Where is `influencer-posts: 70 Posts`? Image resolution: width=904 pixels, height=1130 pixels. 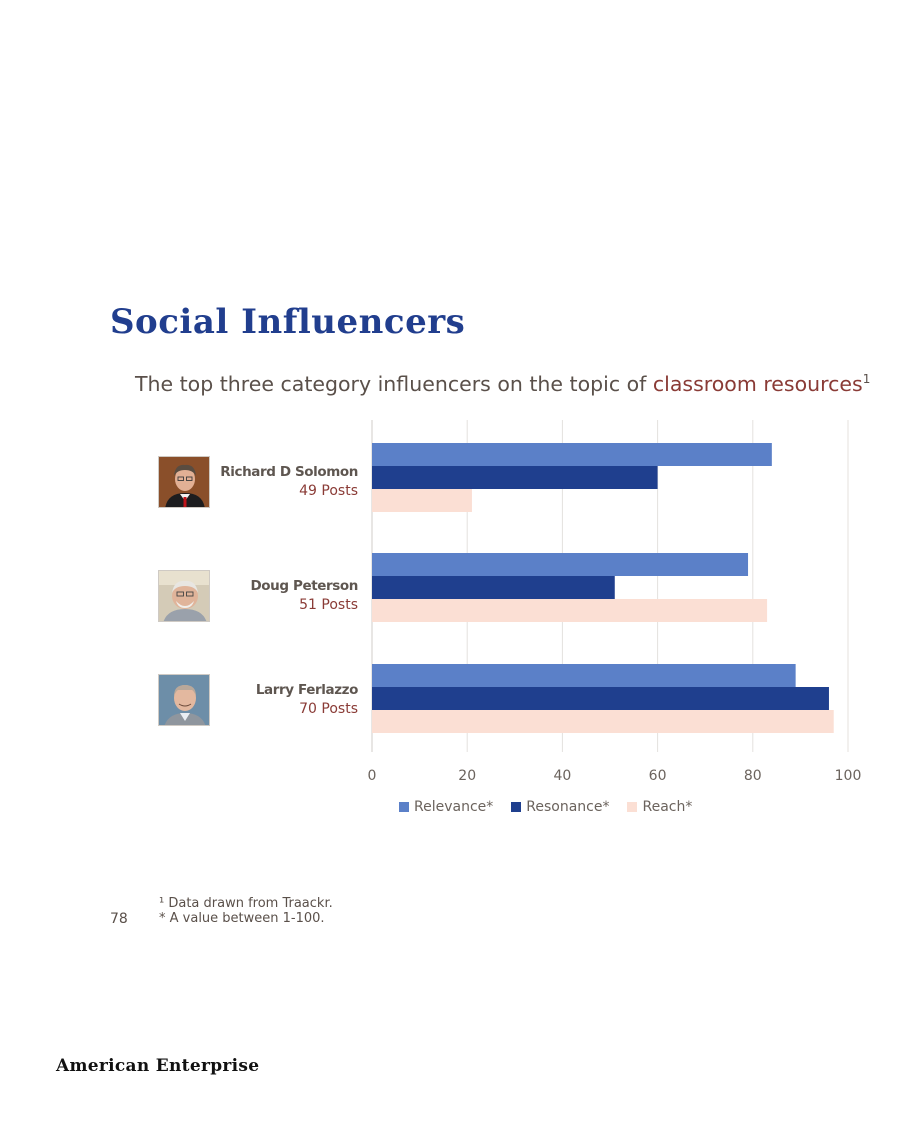
influencer-posts: 70 Posts is located at coordinates (328, 709).